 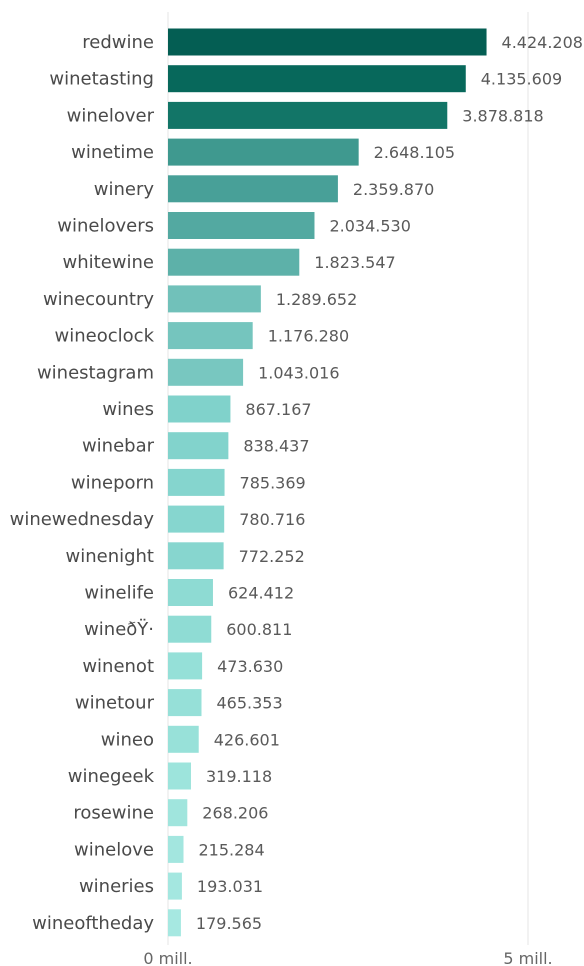 I want to click on category-label-17: winenot, so click(x=118, y=666).